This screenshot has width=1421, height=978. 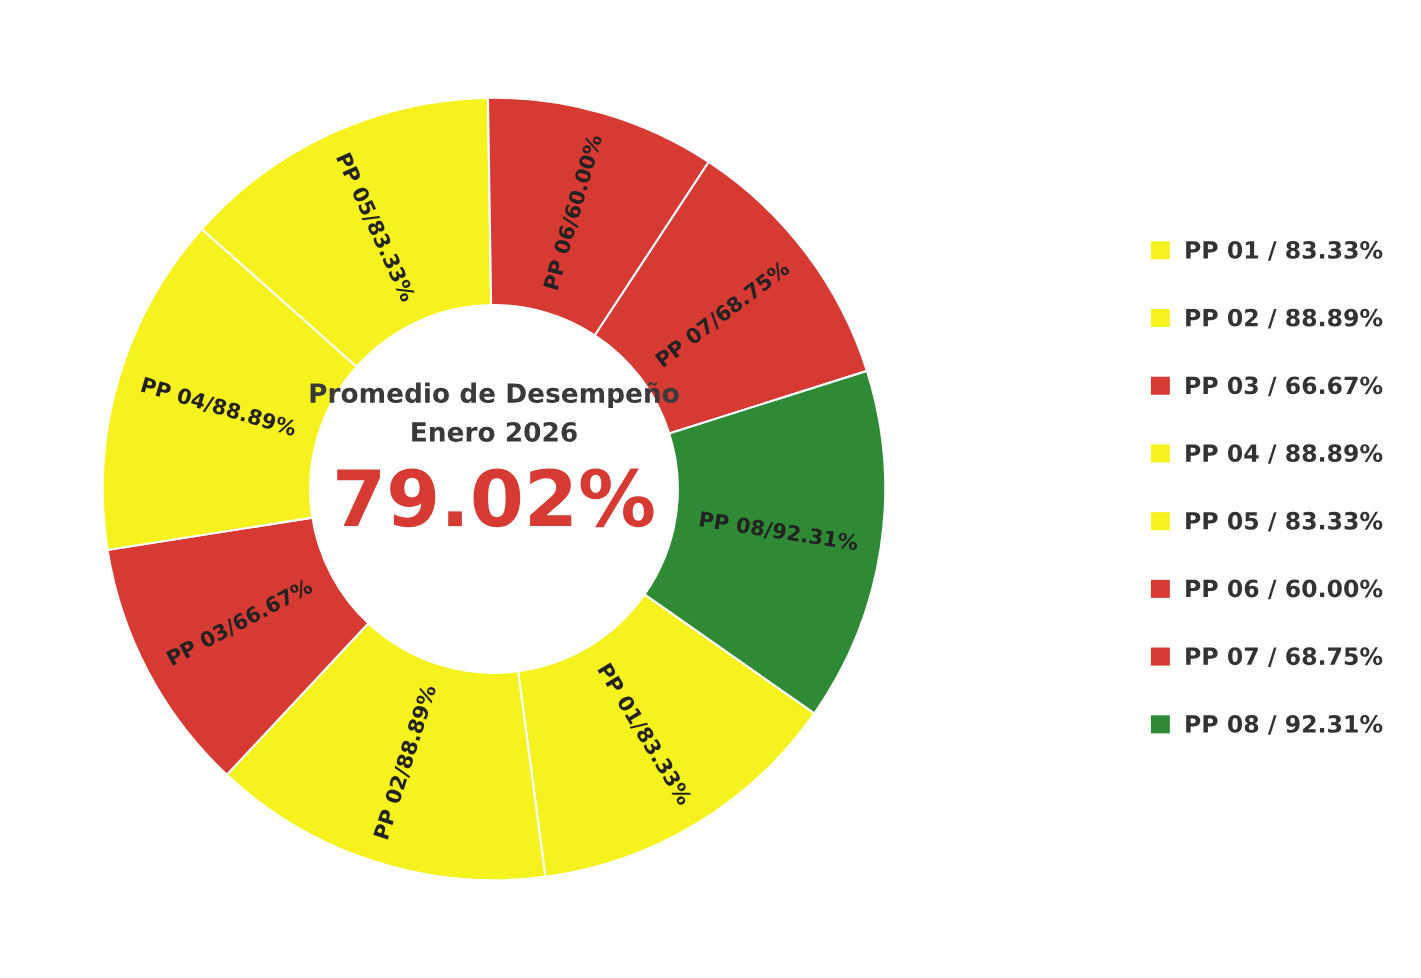 What do you see at coordinates (1284, 724) in the screenshot?
I see `legend-label: PP 08 / 92.31%` at bounding box center [1284, 724].